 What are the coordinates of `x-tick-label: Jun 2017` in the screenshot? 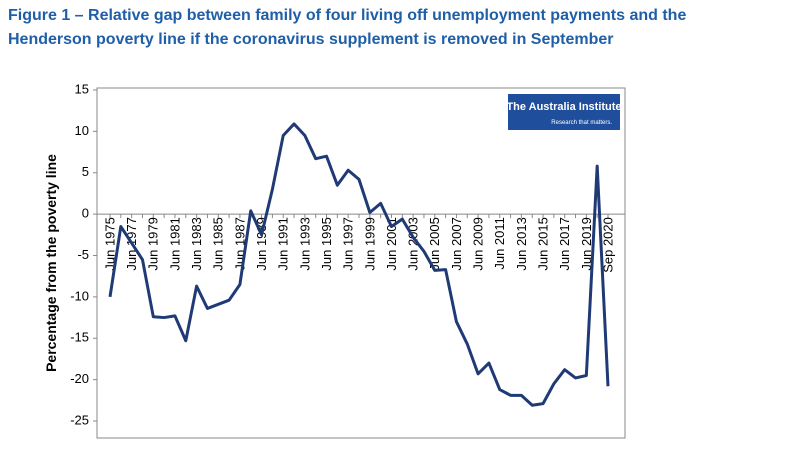 It's located at (564, 244).